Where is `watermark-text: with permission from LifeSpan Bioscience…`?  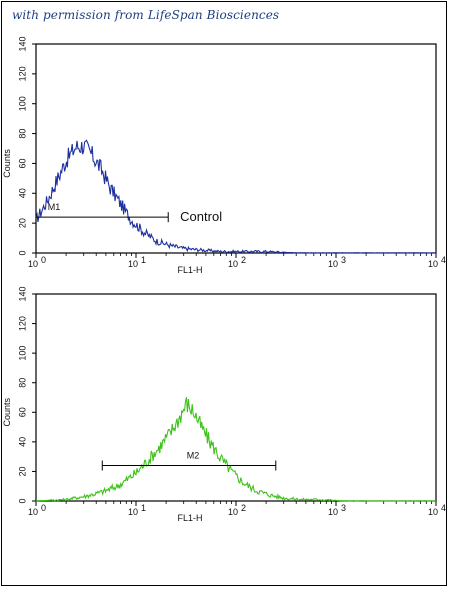
watermark-text: with permission from LifeSpan Bioscience… is located at coordinates (146, 15).